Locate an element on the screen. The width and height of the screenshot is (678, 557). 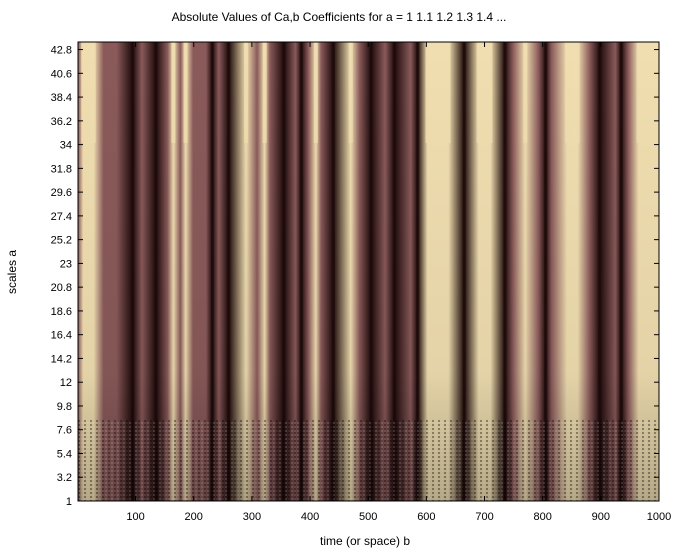
y-tick-label: 23 is located at coordinates (66, 264).